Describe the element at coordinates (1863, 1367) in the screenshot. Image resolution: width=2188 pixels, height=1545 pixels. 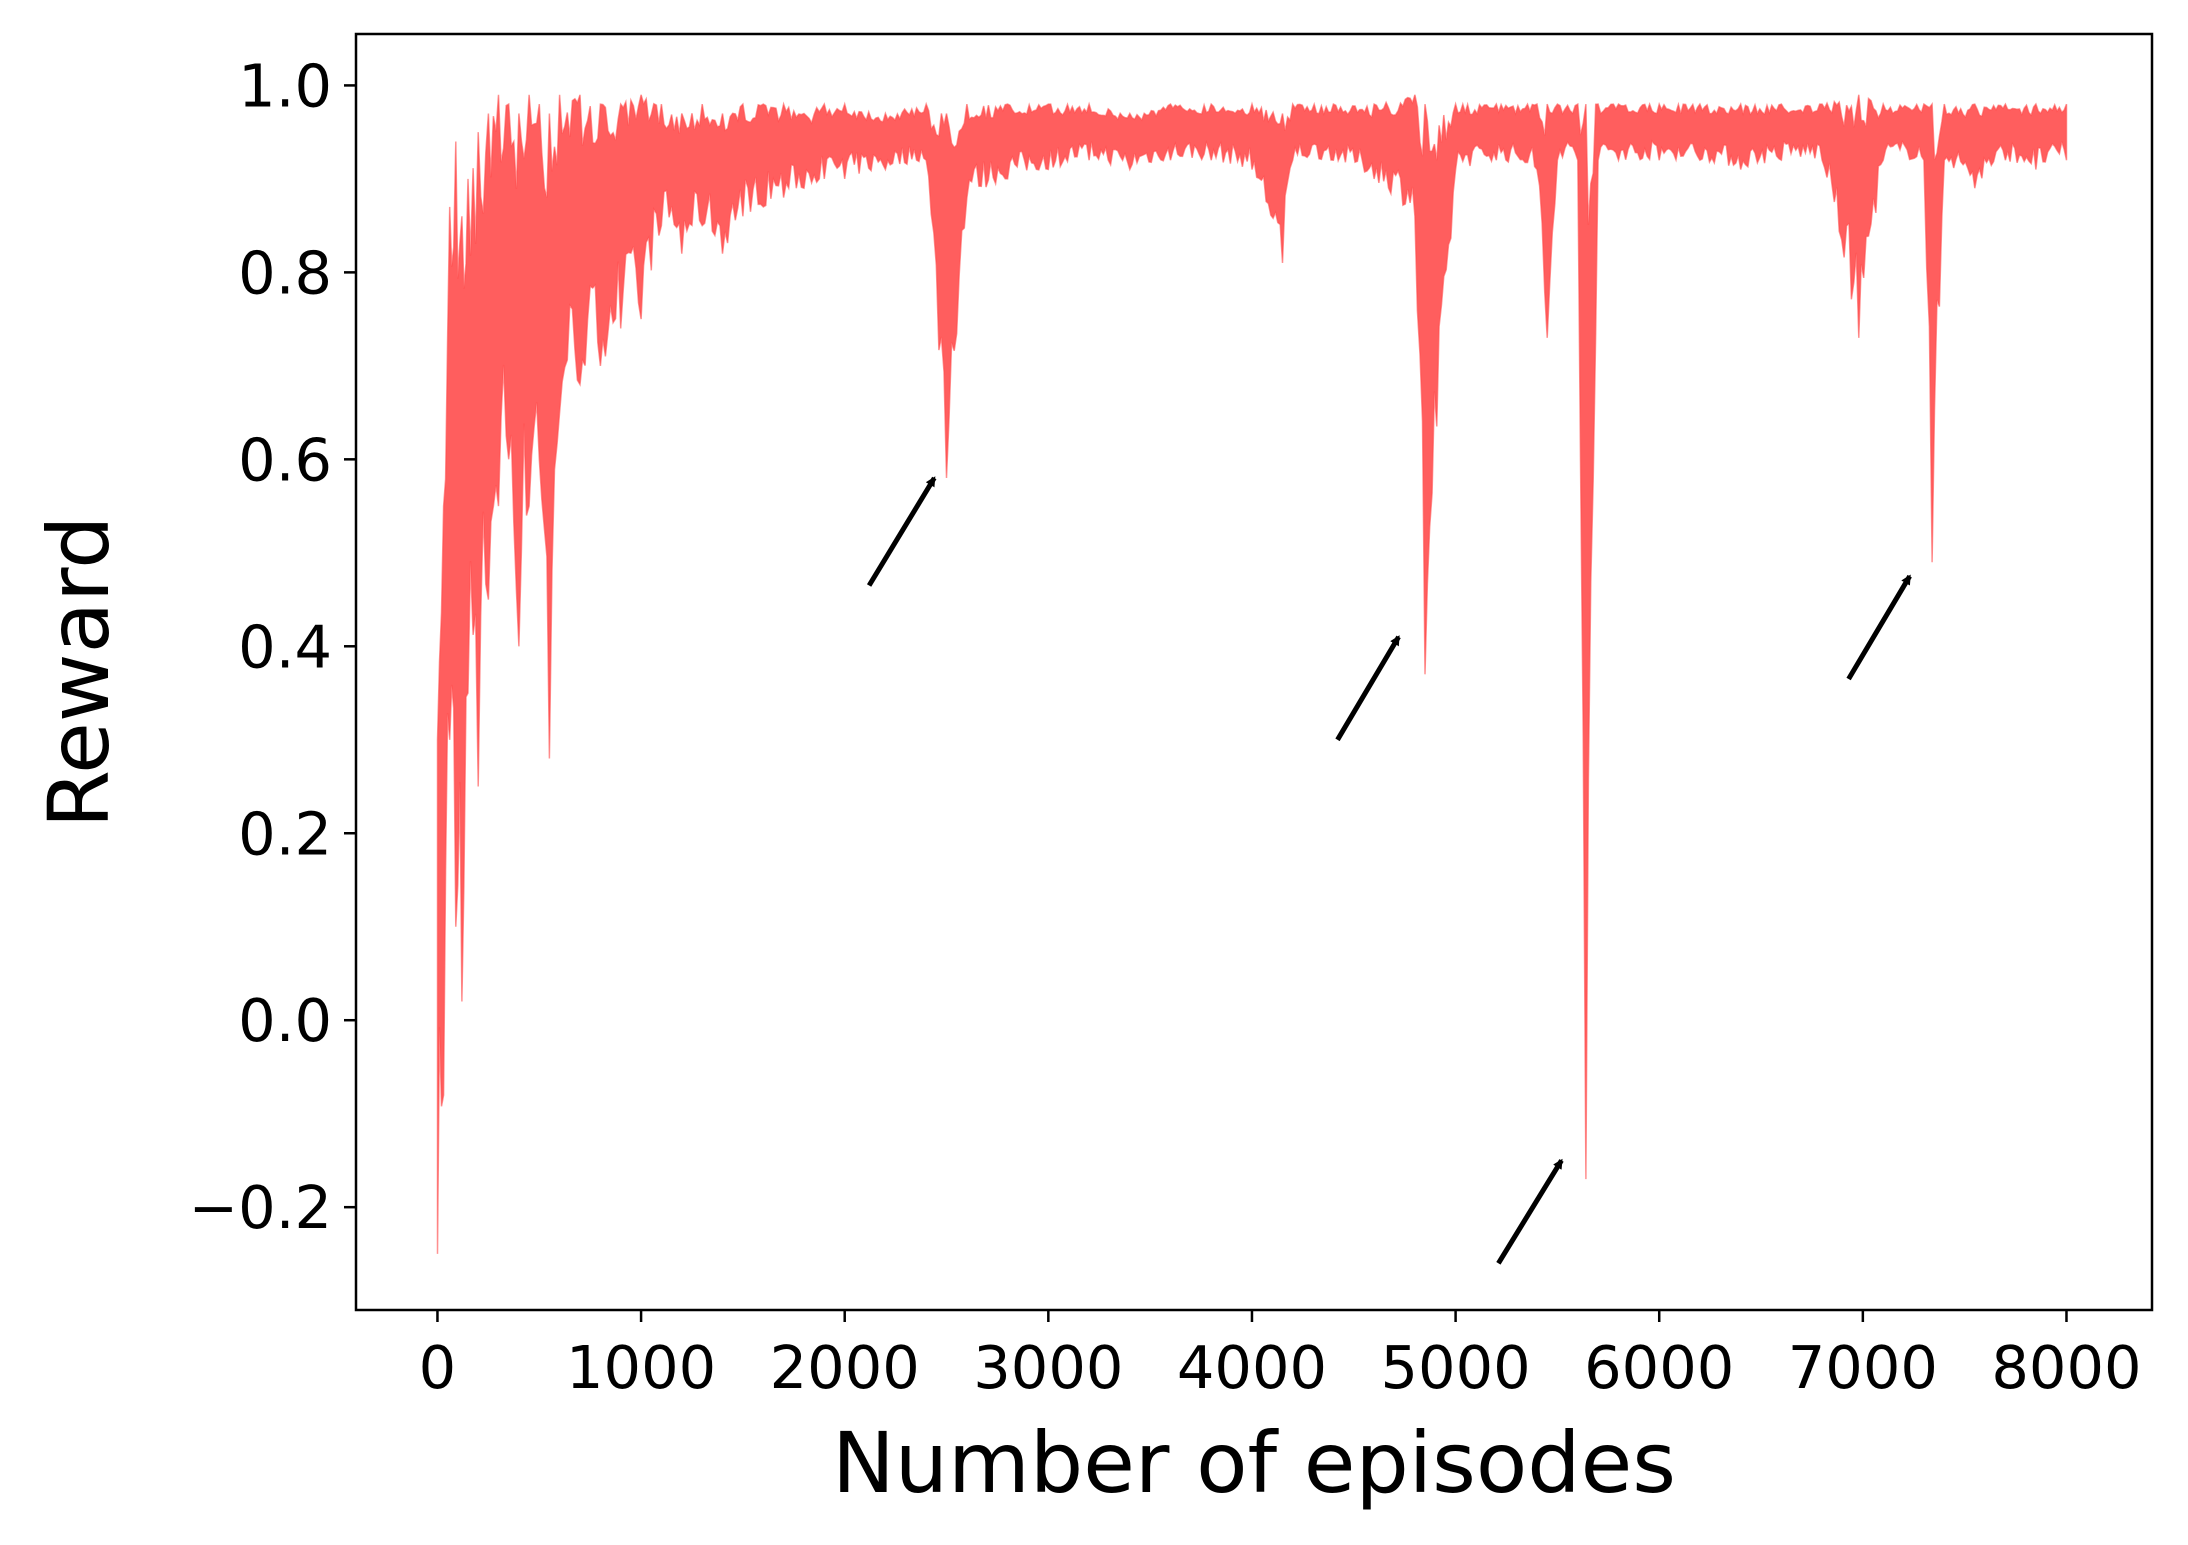
I see `x-tick-label: 7000` at that location.